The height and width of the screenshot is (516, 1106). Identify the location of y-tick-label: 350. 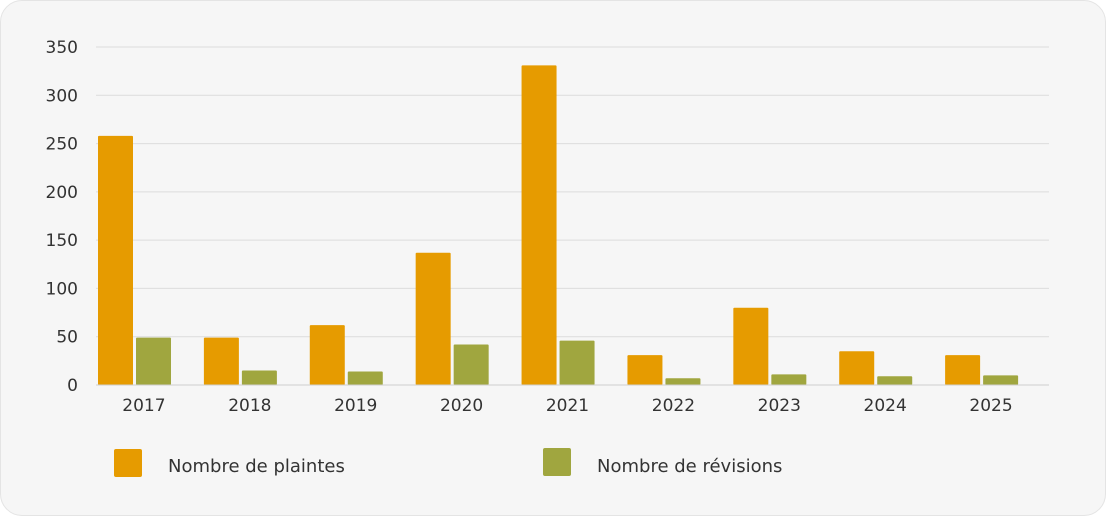
(62, 48).